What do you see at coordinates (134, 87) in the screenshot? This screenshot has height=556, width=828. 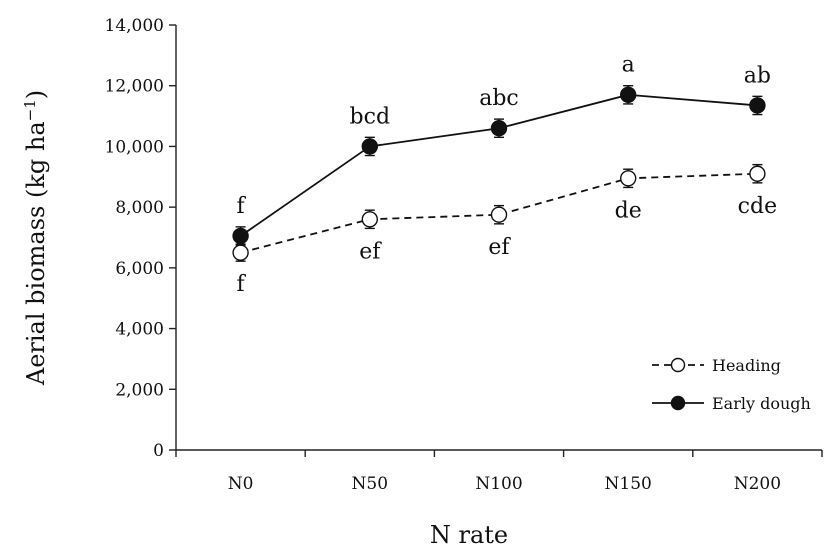 I see `y-tick-label: 12,000` at bounding box center [134, 87].